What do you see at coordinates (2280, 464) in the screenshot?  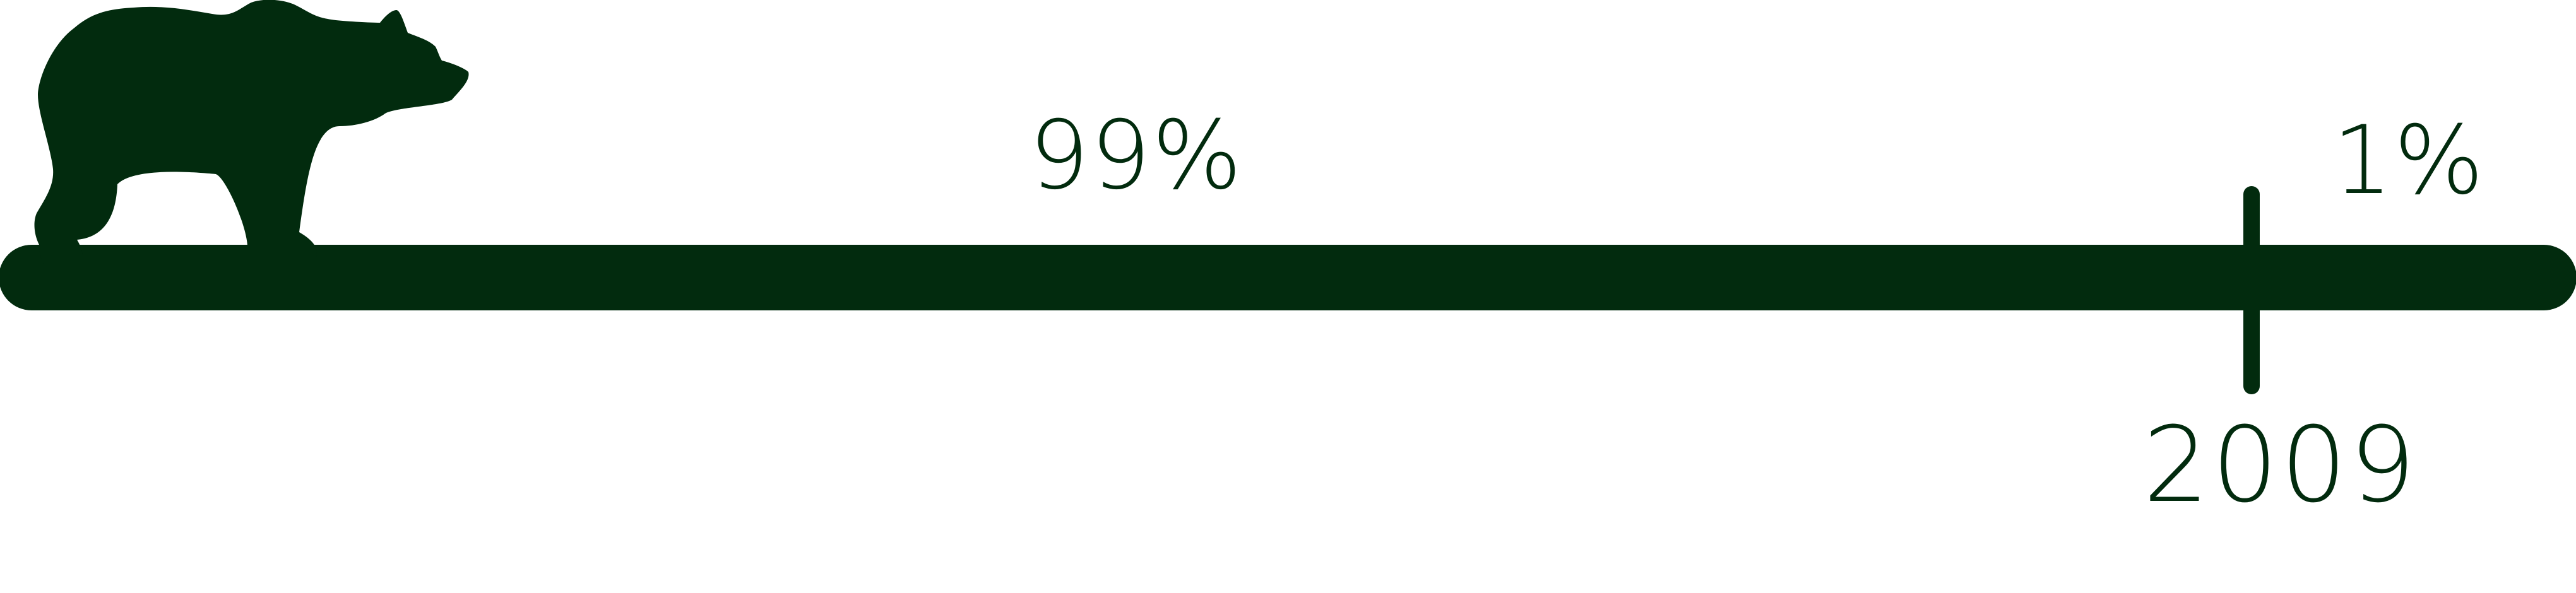 I see `label-marker-year: 2009` at bounding box center [2280, 464].